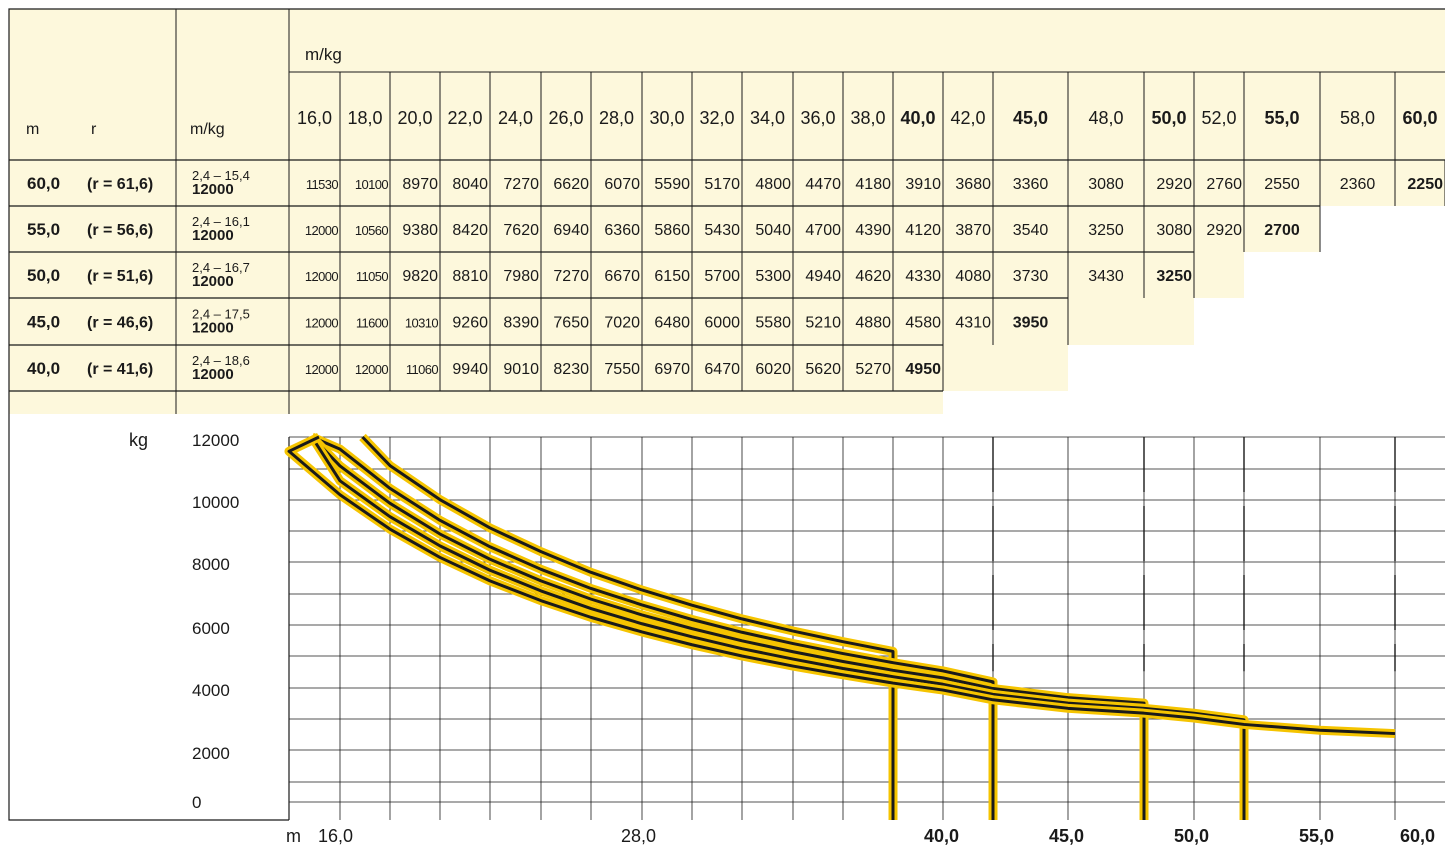 This screenshot has width=1445, height=853. Describe the element at coordinates (43, 275) in the screenshot. I see `row-boom-length: 50,0` at that location.